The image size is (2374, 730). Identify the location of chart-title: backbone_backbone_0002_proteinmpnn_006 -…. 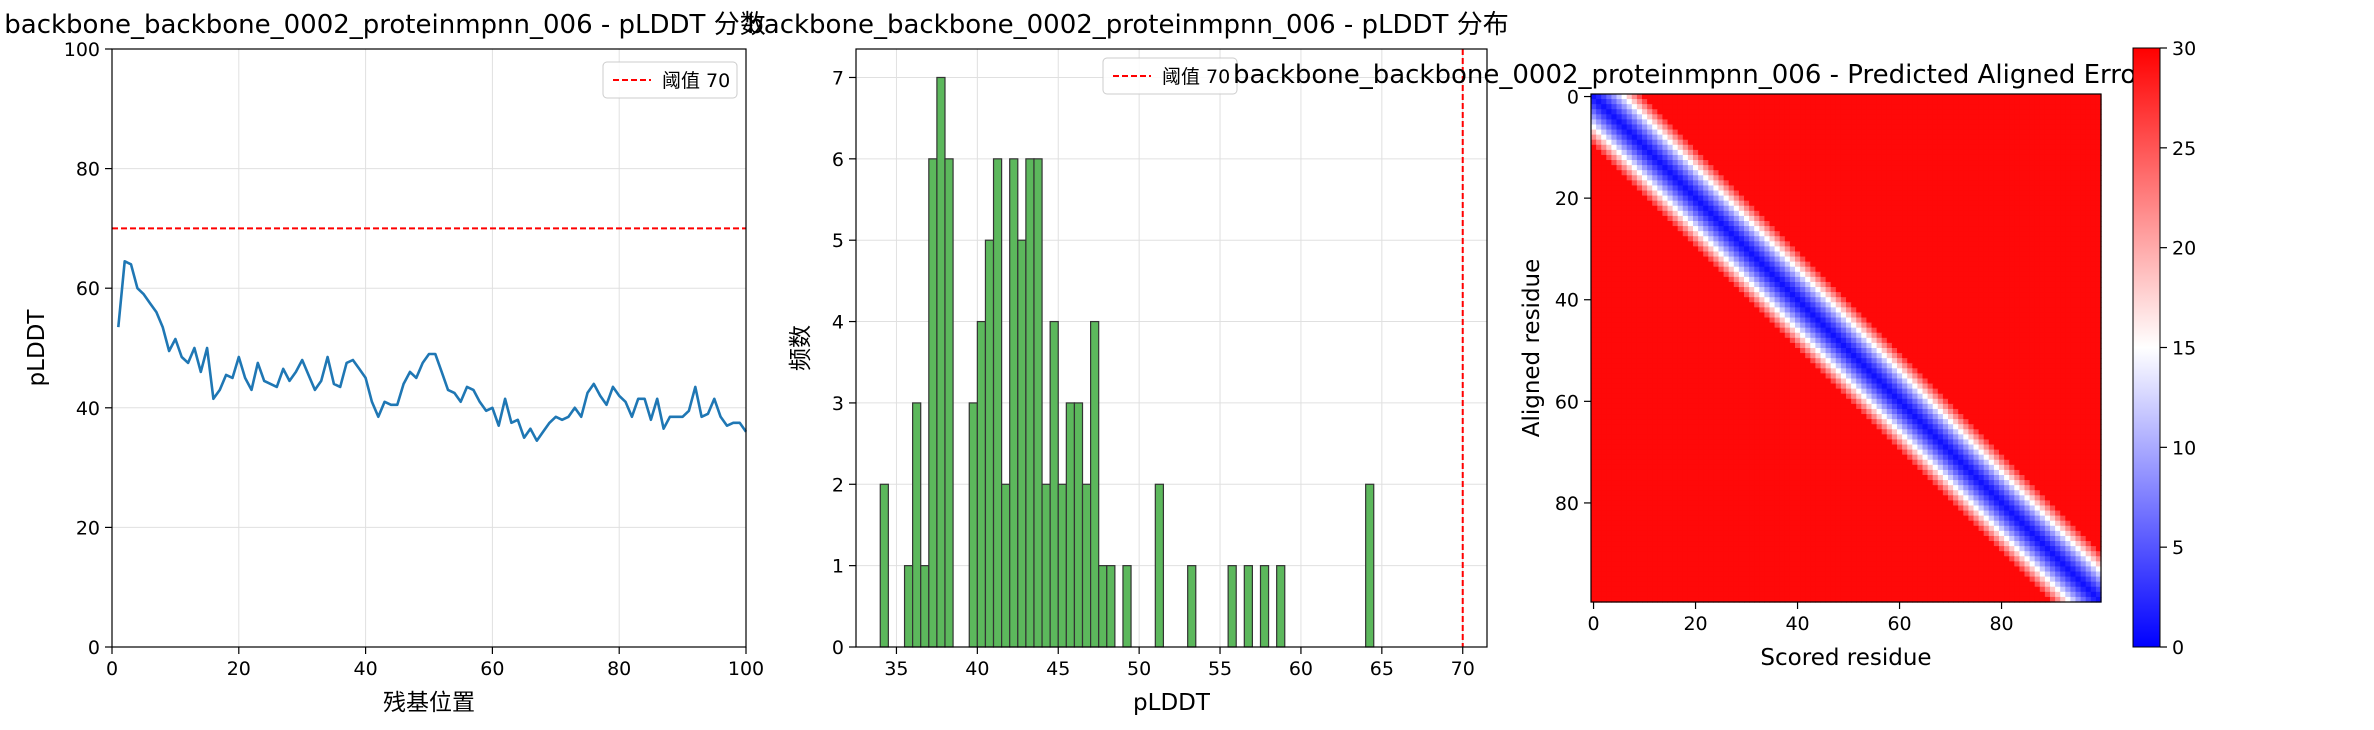
(384, 25).